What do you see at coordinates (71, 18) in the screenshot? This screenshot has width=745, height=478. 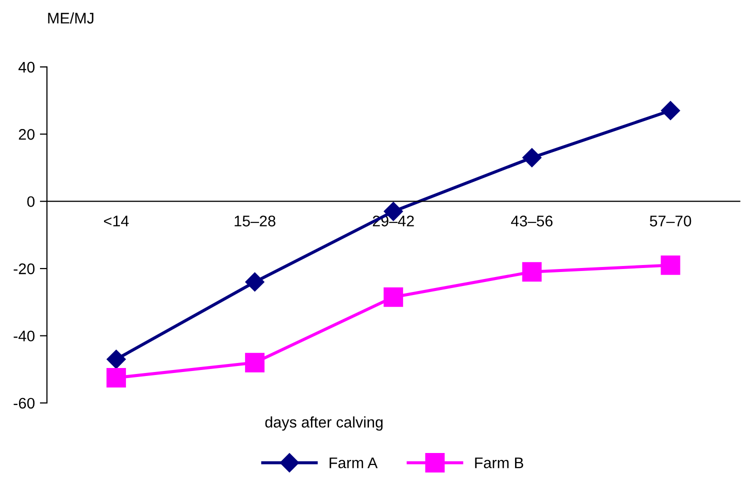 I see `y-axis-title: ME/MJ` at bounding box center [71, 18].